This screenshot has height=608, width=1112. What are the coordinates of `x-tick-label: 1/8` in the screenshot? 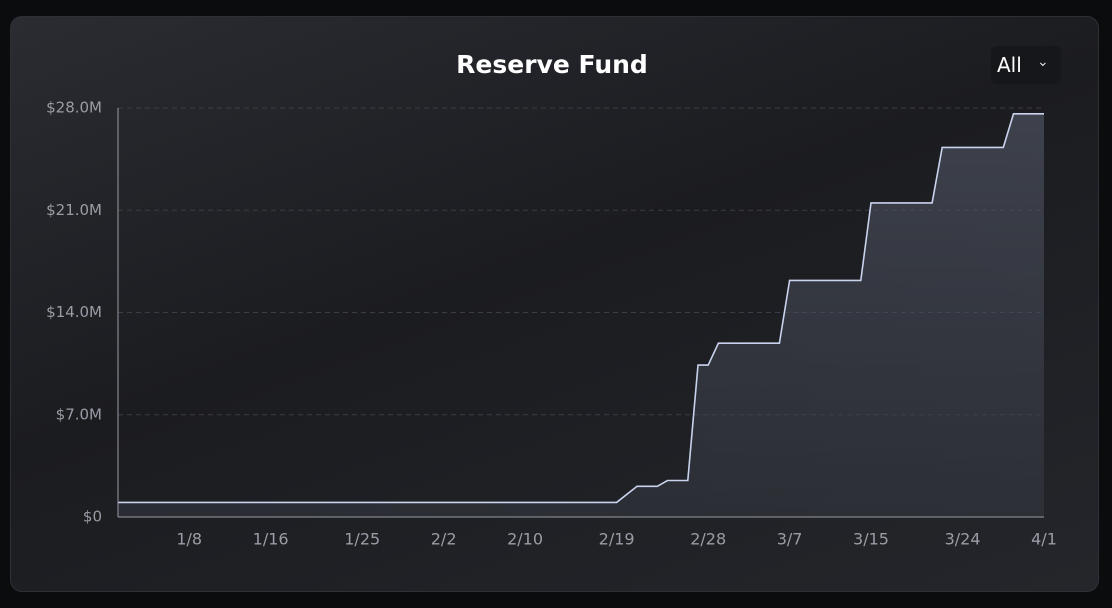 It's located at (189, 539).